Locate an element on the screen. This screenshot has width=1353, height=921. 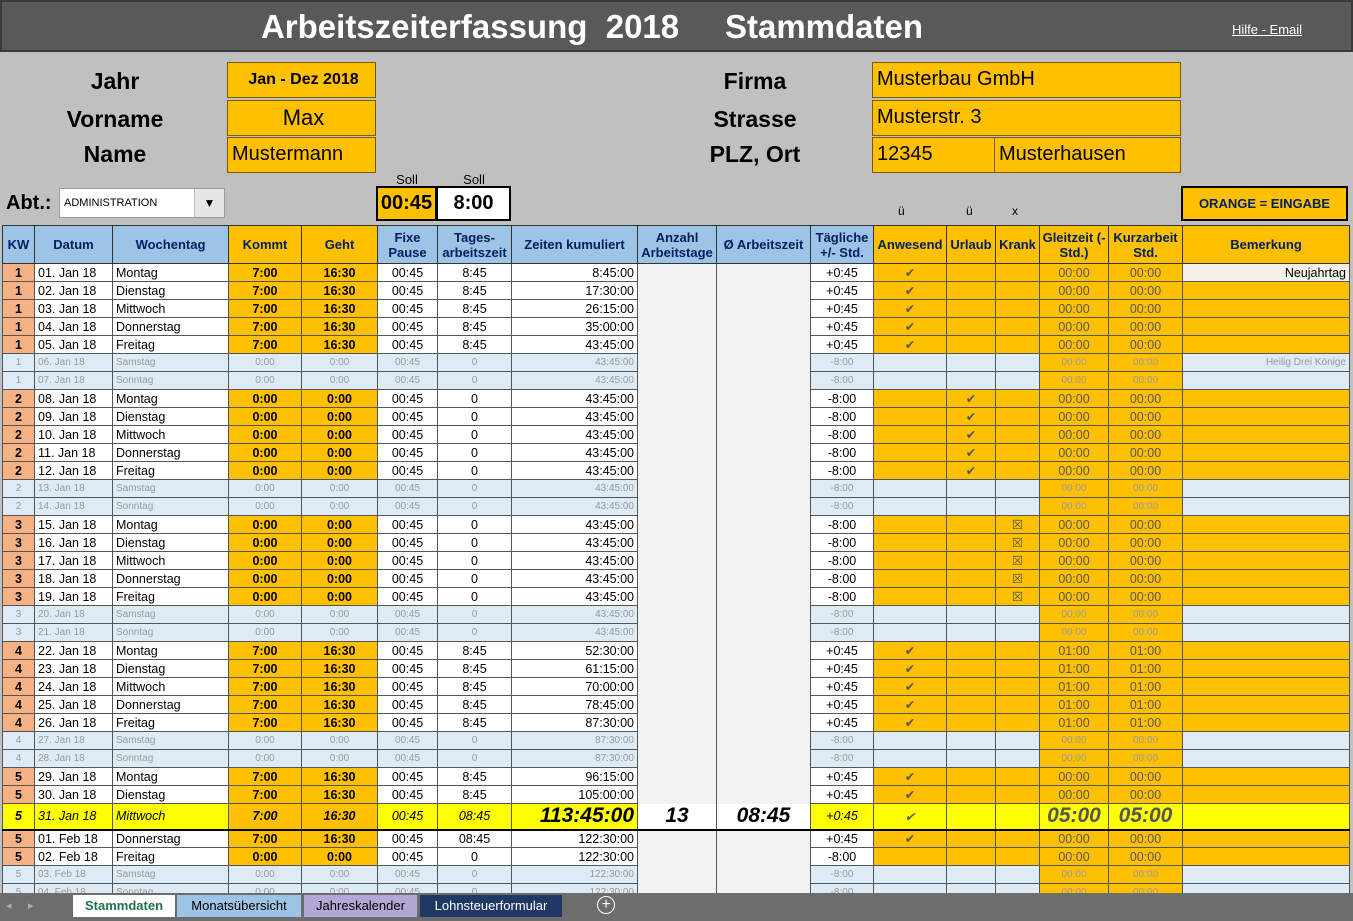
name-field: Mustermann is located at coordinates (301, 155).